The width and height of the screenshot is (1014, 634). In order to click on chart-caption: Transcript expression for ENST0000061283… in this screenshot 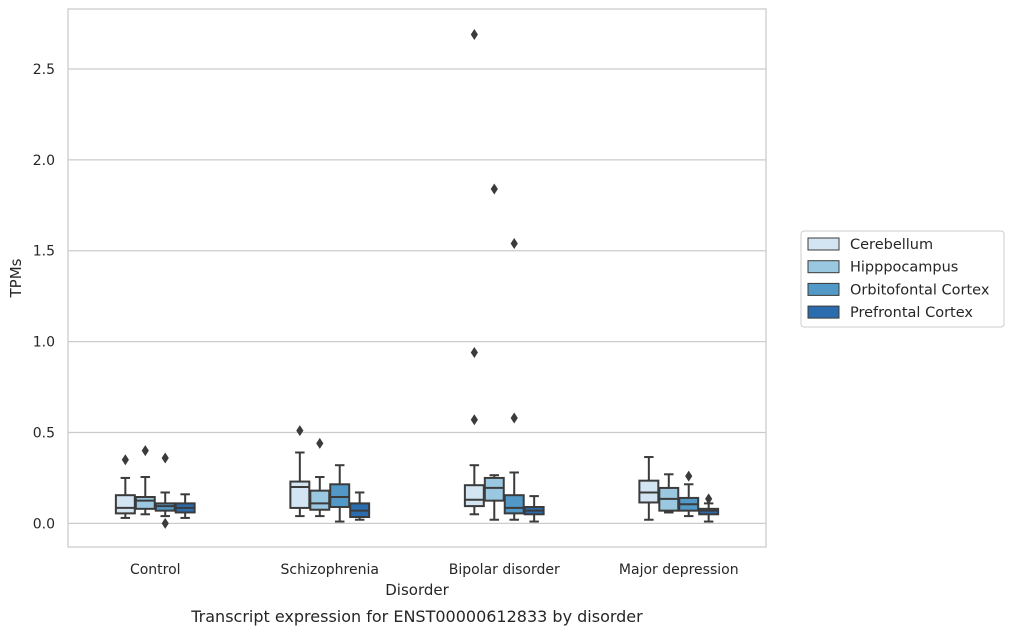, I will do `click(416, 616)`.